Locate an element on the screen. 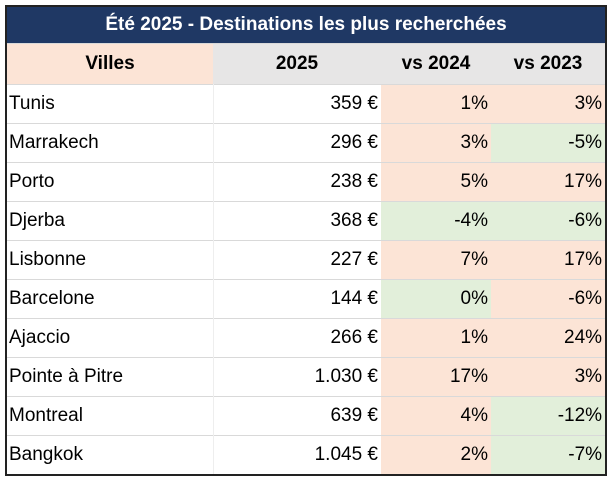 This screenshot has width=610, height=480. column-header: 2025 is located at coordinates (297, 64).